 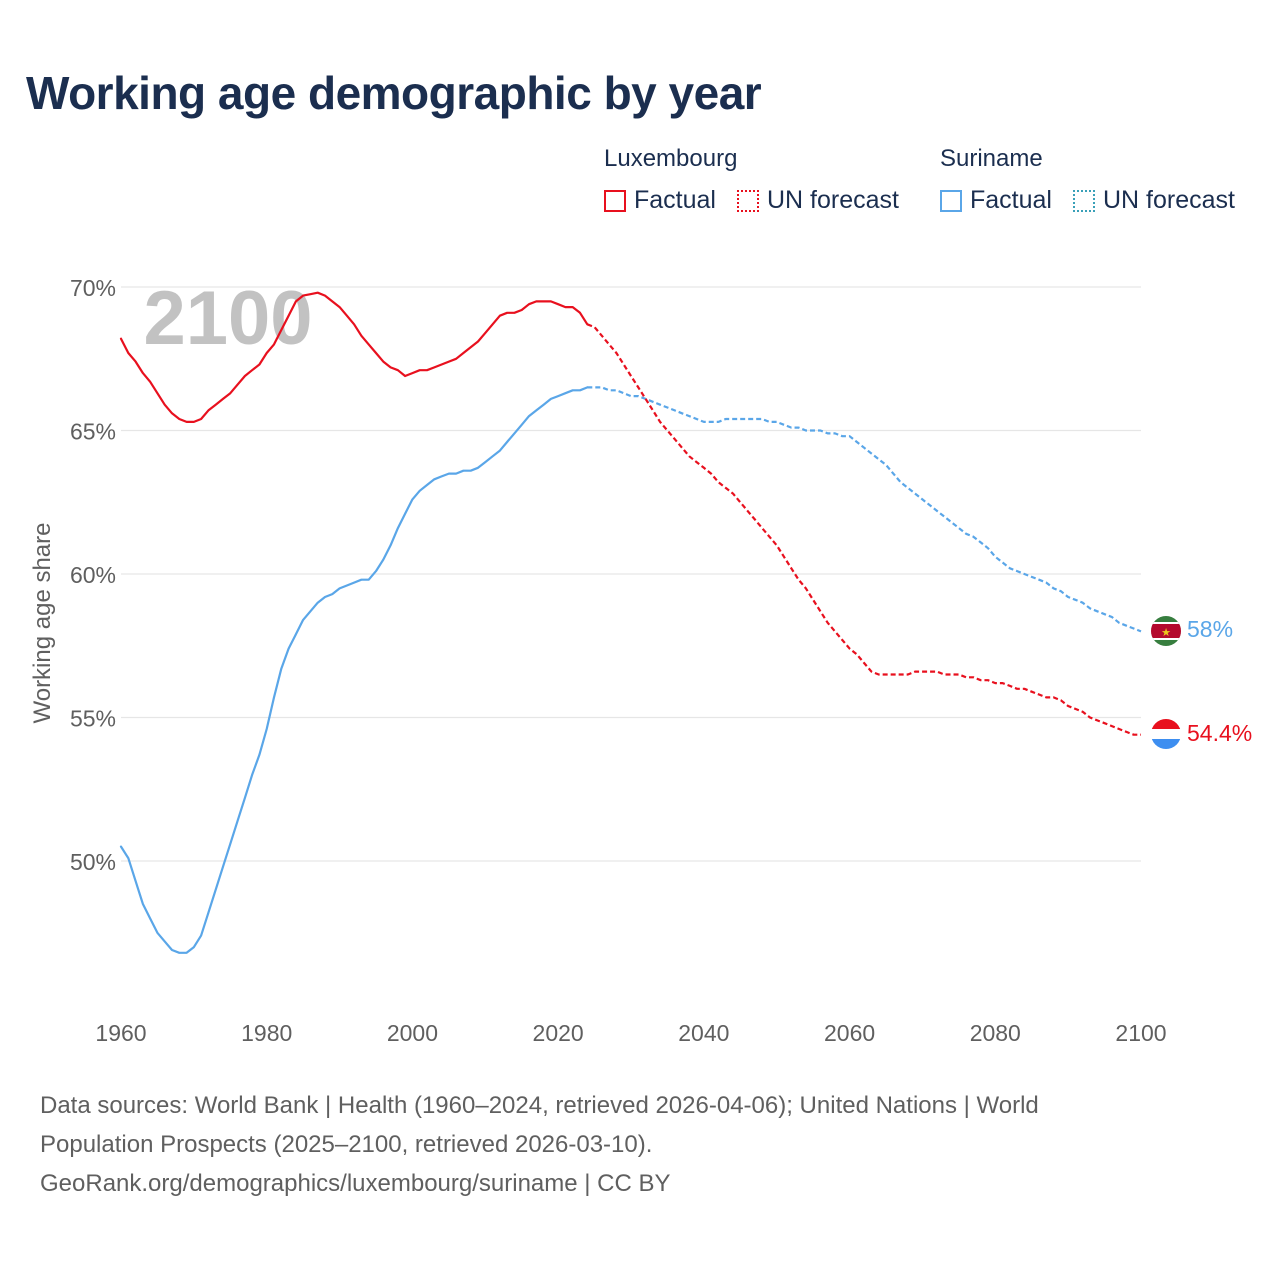 I want to click on chart-title: Working age demographic by year, so click(x=394, y=93).